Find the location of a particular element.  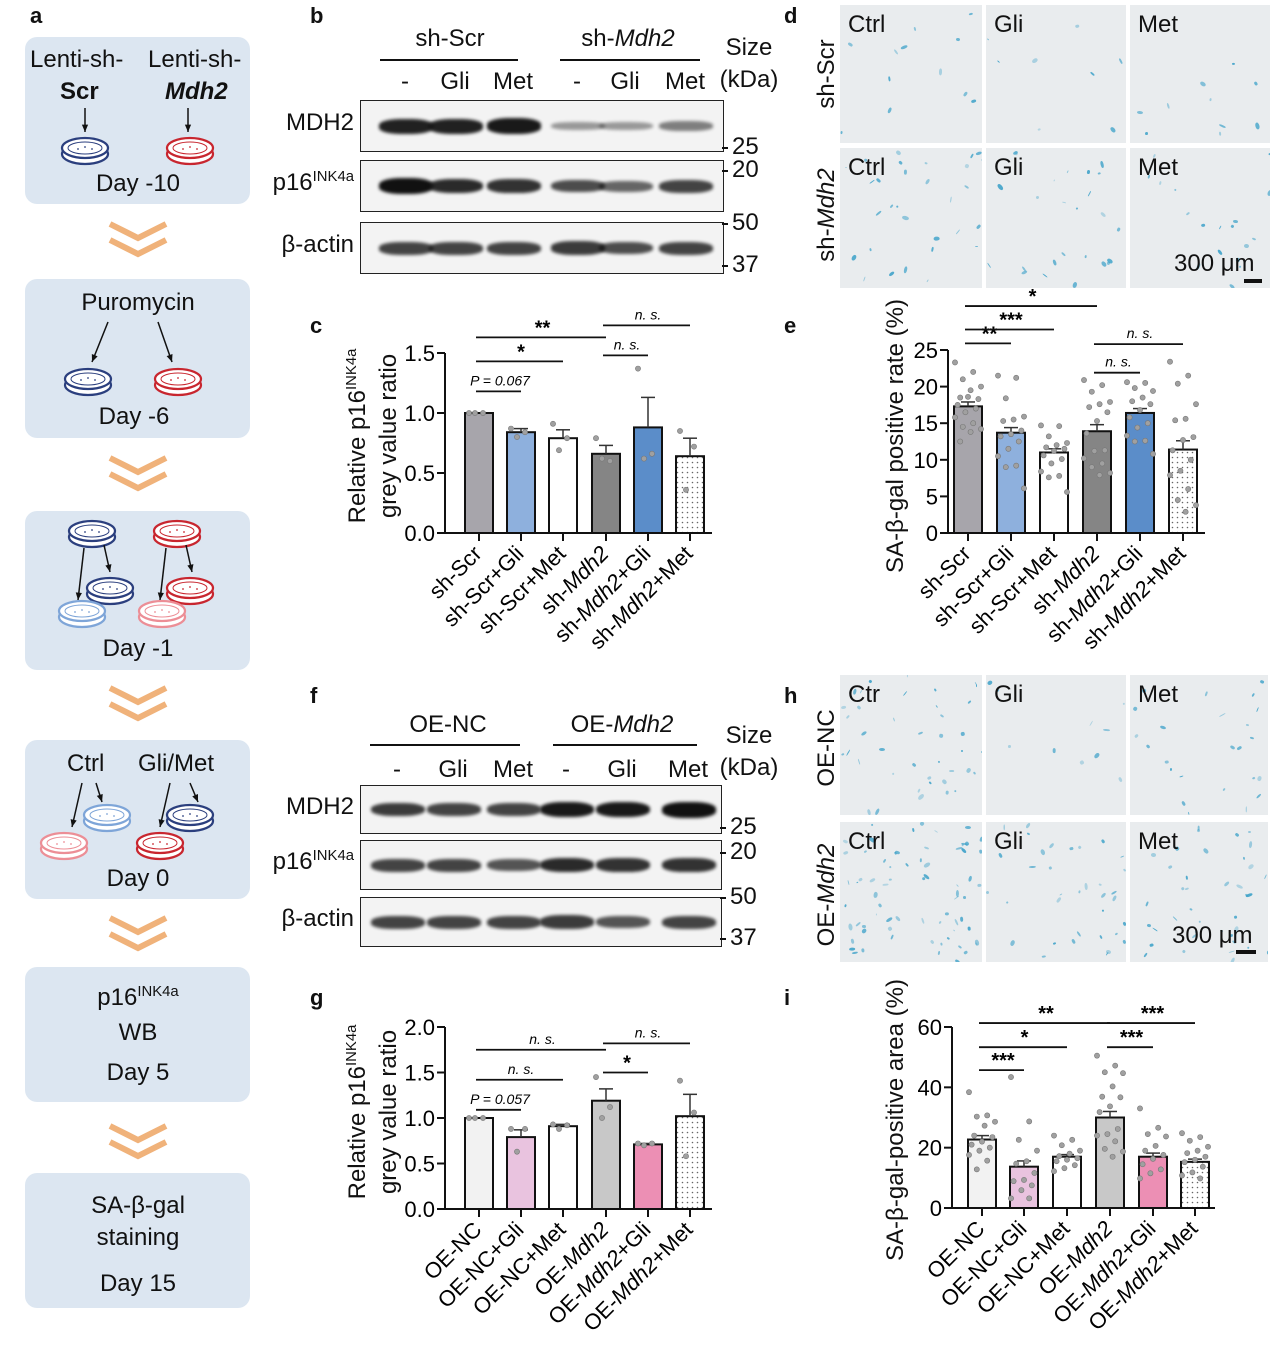

y-tick-label: 20 is located at coordinates (926, 387).